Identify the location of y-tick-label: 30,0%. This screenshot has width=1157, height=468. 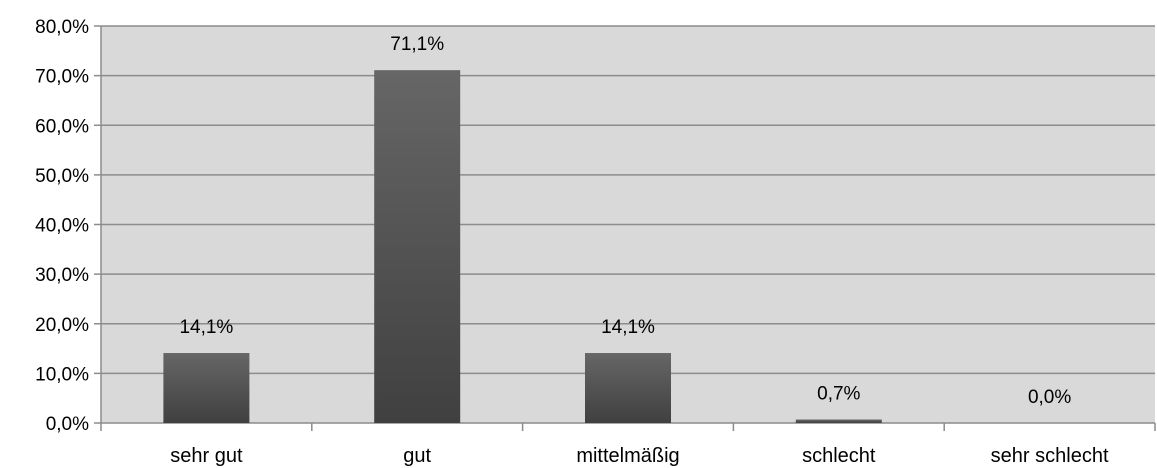
(62, 275).